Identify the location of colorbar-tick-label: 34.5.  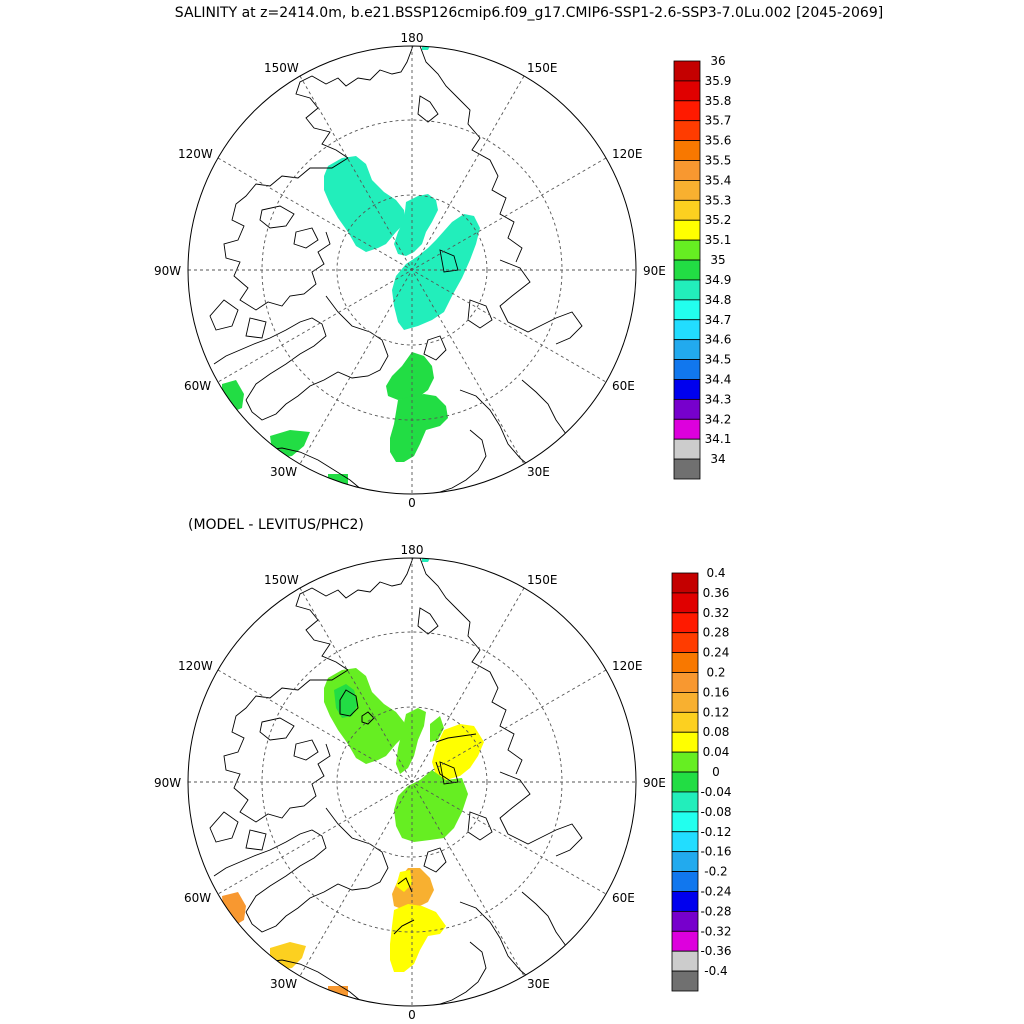
(718, 360).